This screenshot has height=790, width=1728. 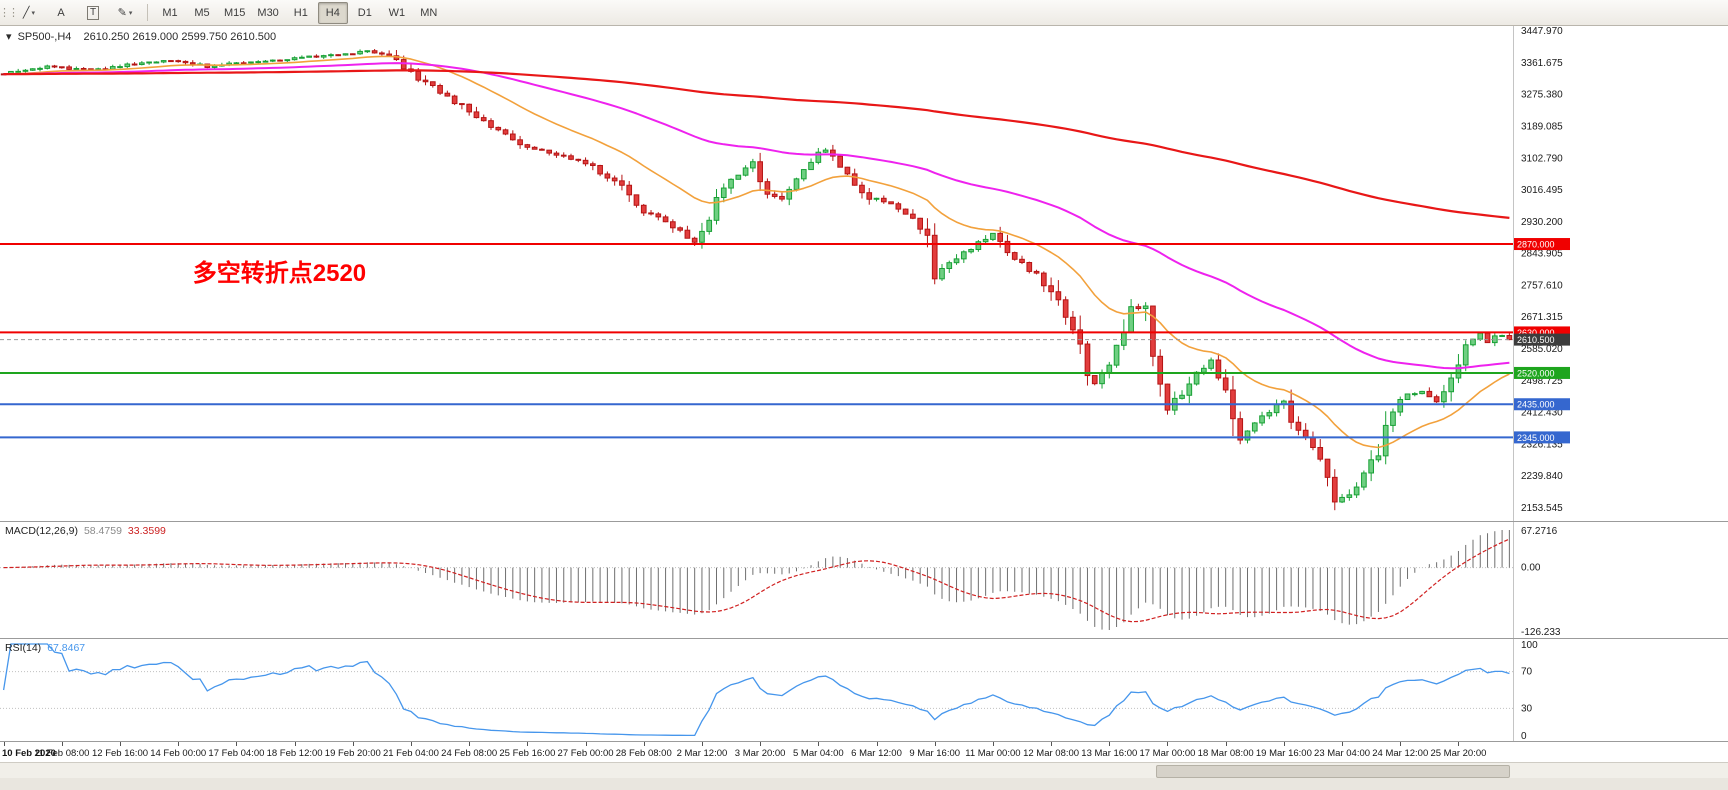 What do you see at coordinates (120, 753) in the screenshot?
I see `time-axis-label: 12 Feb 16:00` at bounding box center [120, 753].